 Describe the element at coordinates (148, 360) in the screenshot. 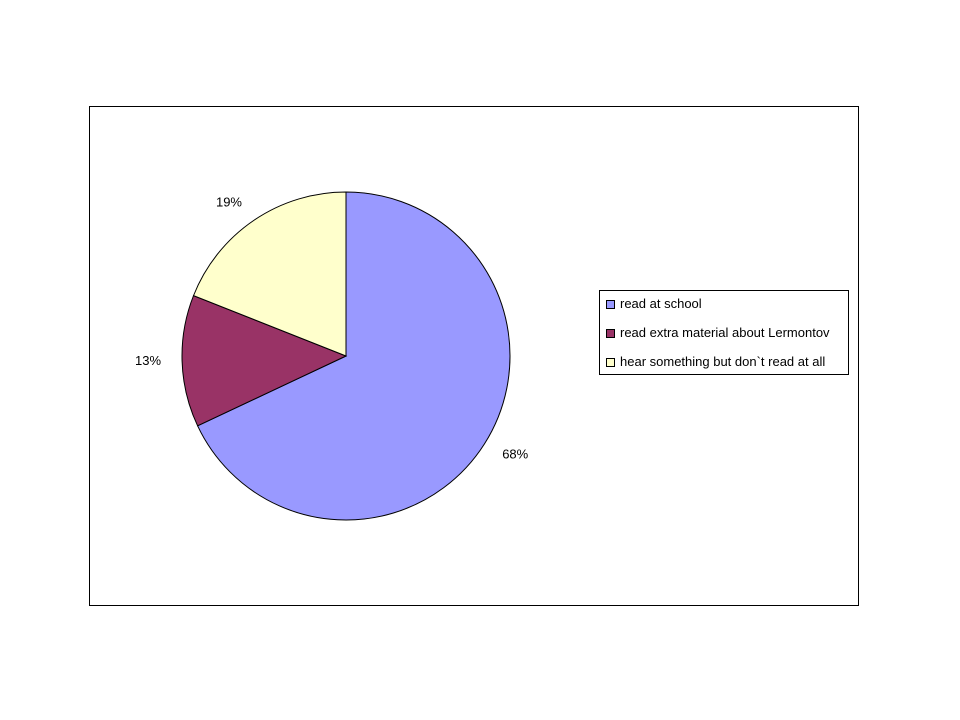

I see `data-label: 13%` at that location.